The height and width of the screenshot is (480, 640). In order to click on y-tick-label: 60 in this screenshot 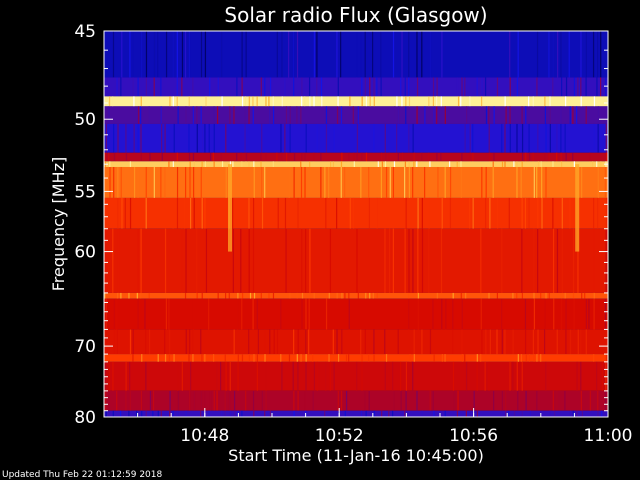, I will do `click(85, 253)`.